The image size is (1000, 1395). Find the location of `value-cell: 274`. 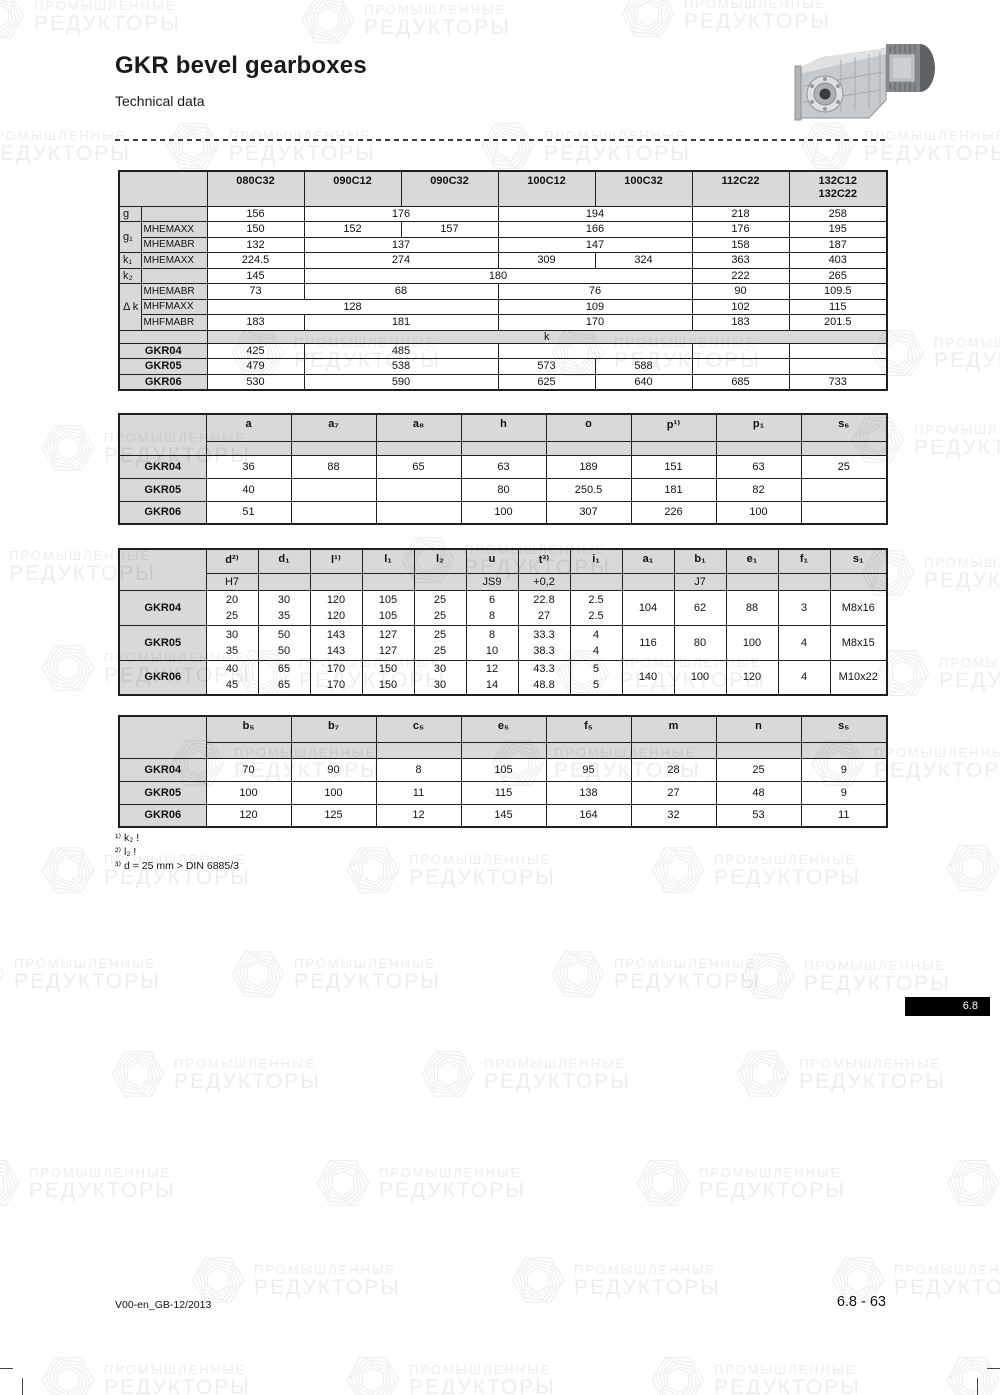

value-cell: 274 is located at coordinates (401, 260).